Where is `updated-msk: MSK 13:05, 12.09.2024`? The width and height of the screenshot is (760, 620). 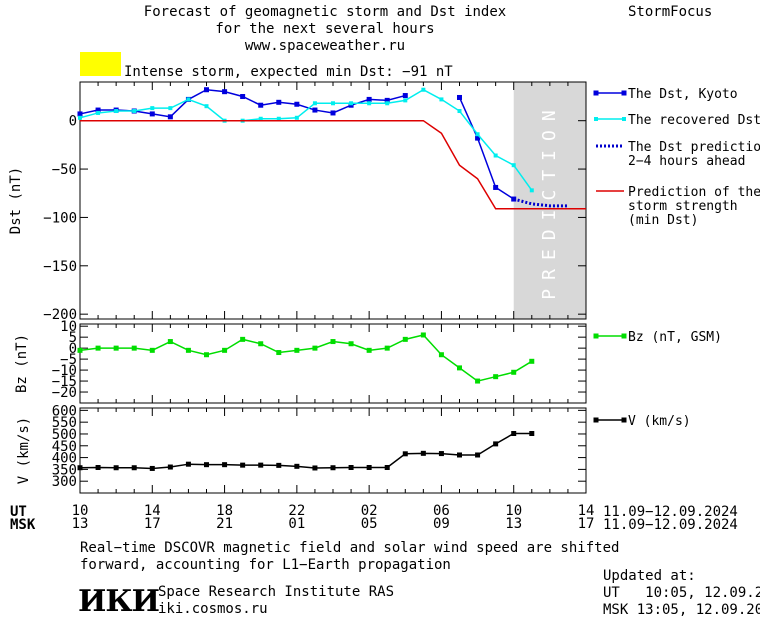 updated-msk: MSK 13:05, 12.09.2024 is located at coordinates (681, 610).